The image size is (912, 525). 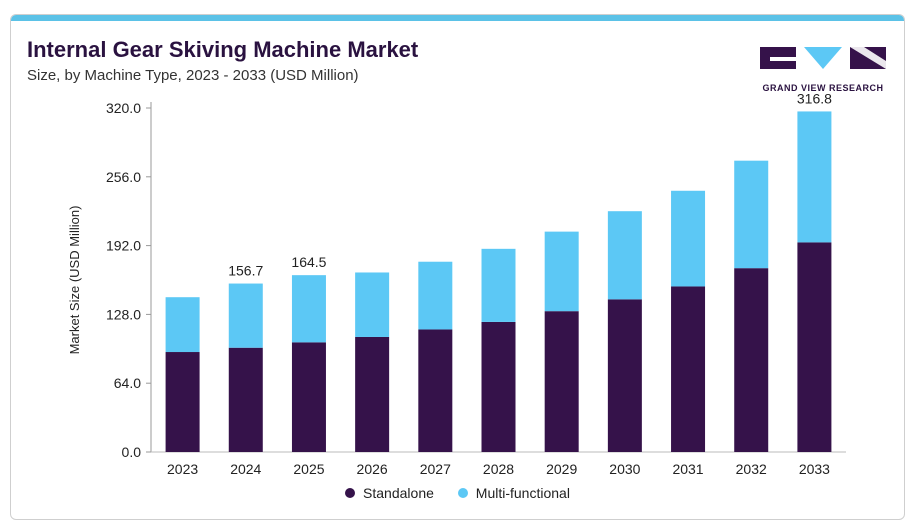 What do you see at coordinates (435, 295) in the screenshot?
I see `bar-multi-functional-2027` at bounding box center [435, 295].